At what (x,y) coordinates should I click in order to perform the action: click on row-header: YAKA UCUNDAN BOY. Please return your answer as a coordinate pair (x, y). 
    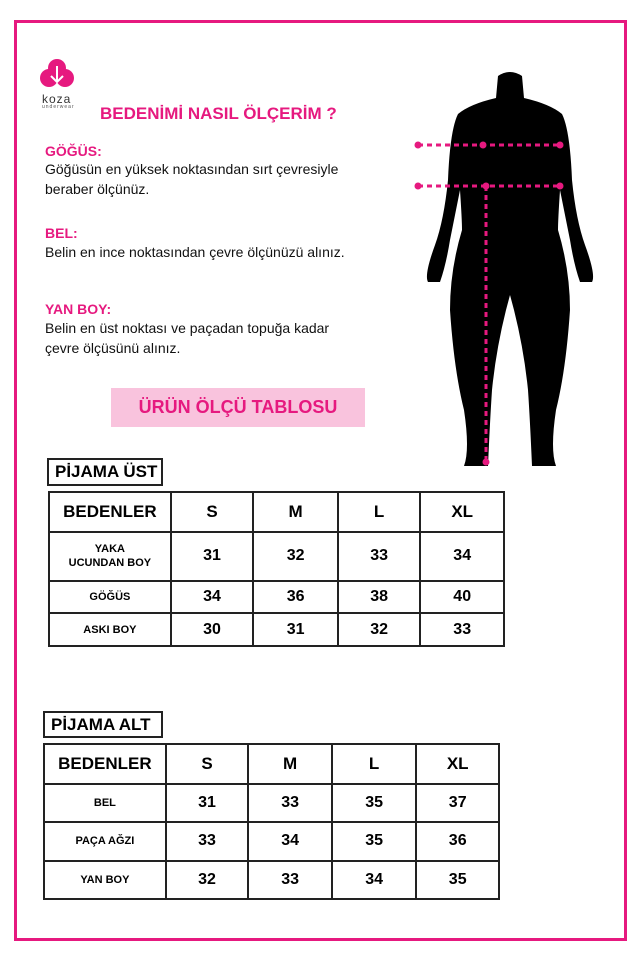
    Looking at the image, I should click on (110, 556).